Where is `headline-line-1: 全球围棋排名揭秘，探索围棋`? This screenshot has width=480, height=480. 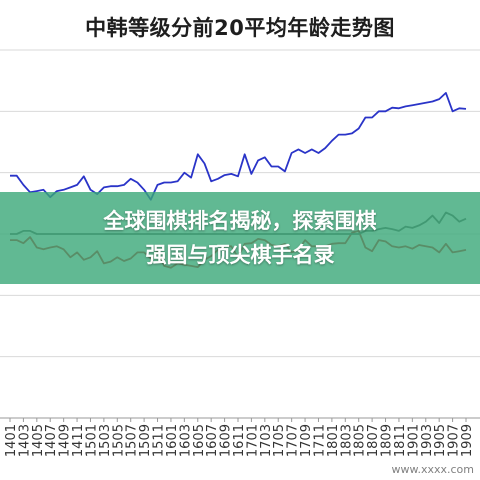 headline-line-1: 全球围棋排名揭秘，探索围棋 is located at coordinates (240, 221).